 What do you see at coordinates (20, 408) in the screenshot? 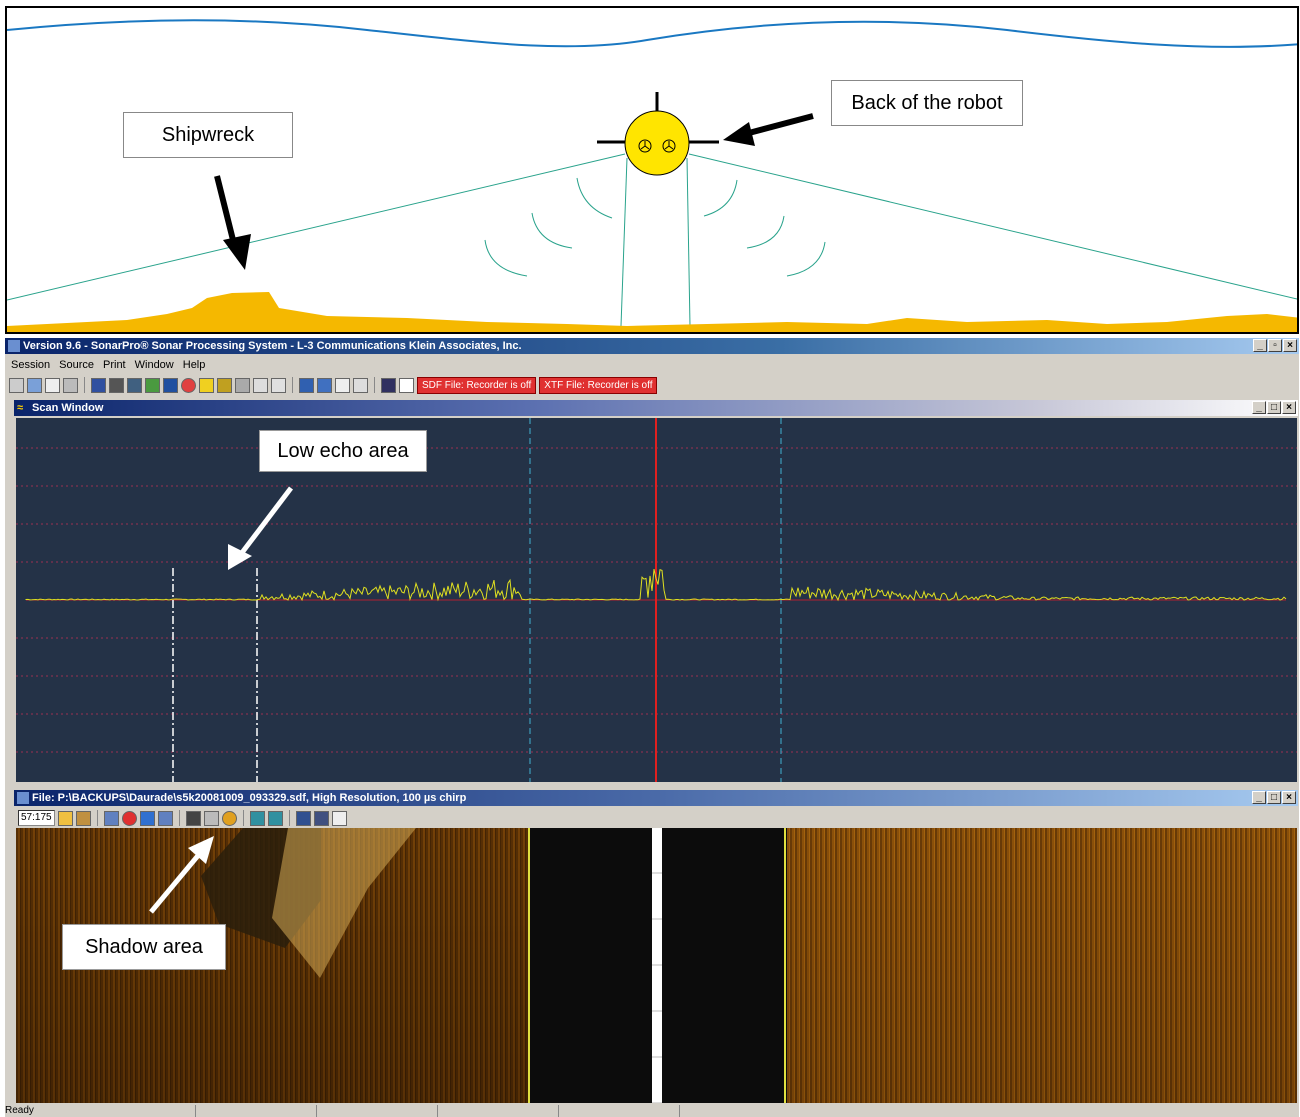
I see `scan-window-icon: ≈` at bounding box center [20, 408].